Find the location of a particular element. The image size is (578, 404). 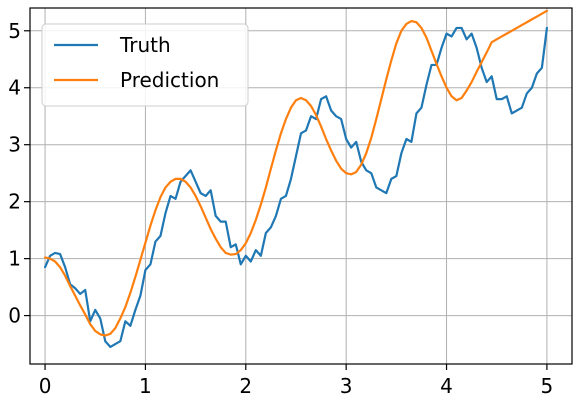

y-tick-label: 0 is located at coordinates (14, 316).